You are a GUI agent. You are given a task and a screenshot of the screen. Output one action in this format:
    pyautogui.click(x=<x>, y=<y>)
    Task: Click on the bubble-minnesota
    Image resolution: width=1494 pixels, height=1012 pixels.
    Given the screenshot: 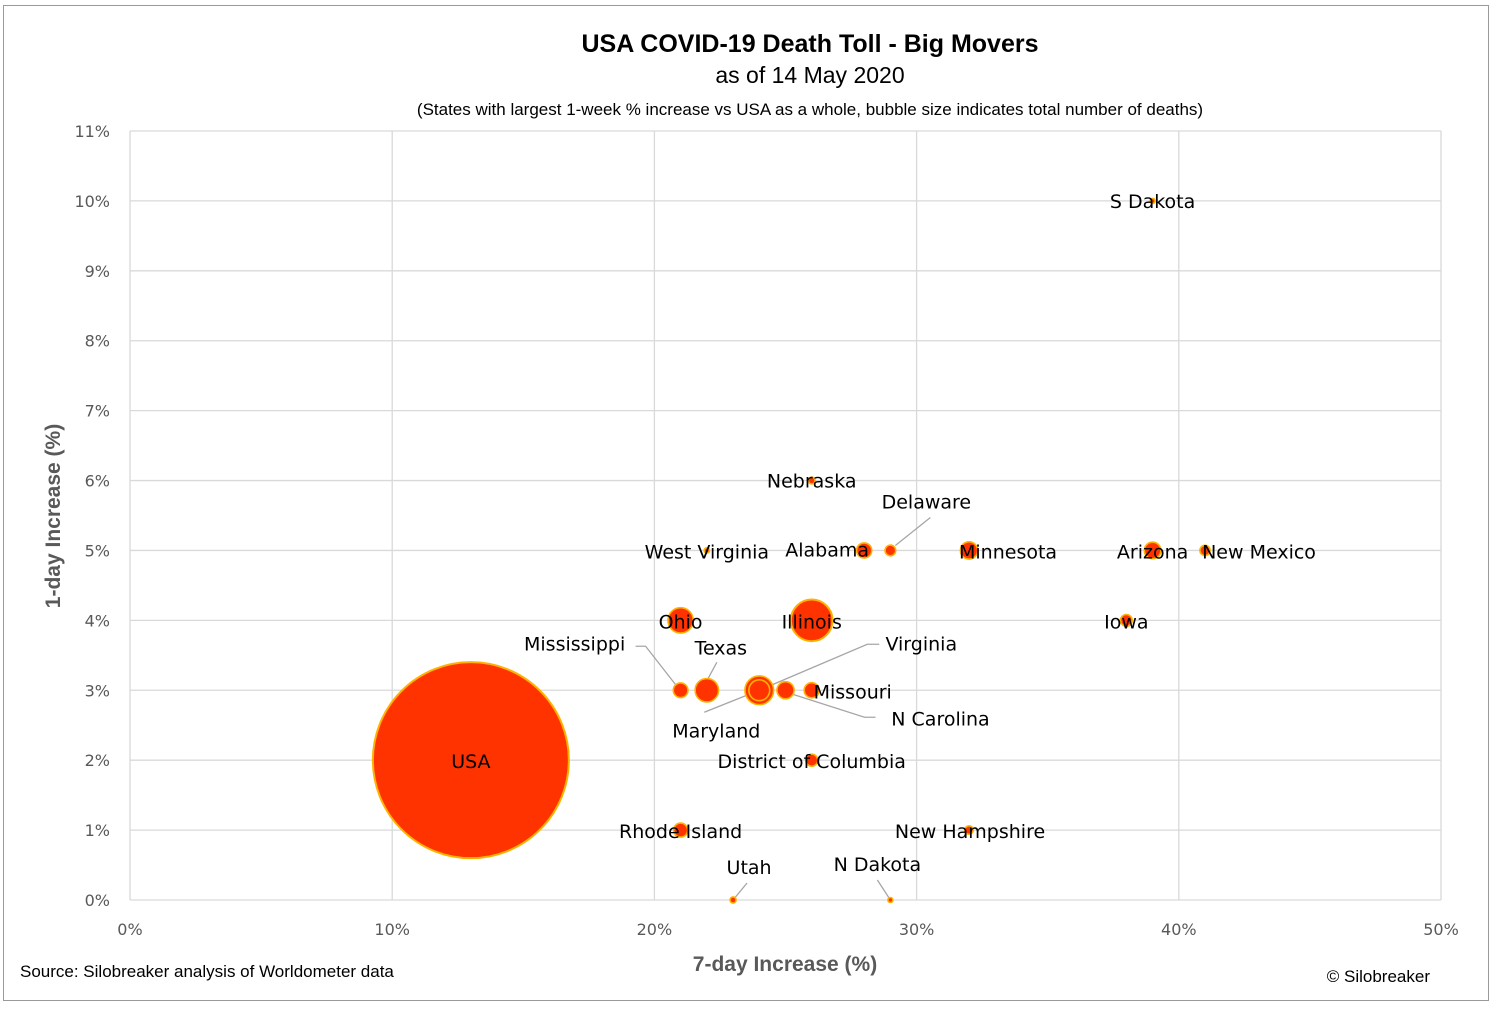 What is the action you would take?
    pyautogui.click(x=969, y=550)
    